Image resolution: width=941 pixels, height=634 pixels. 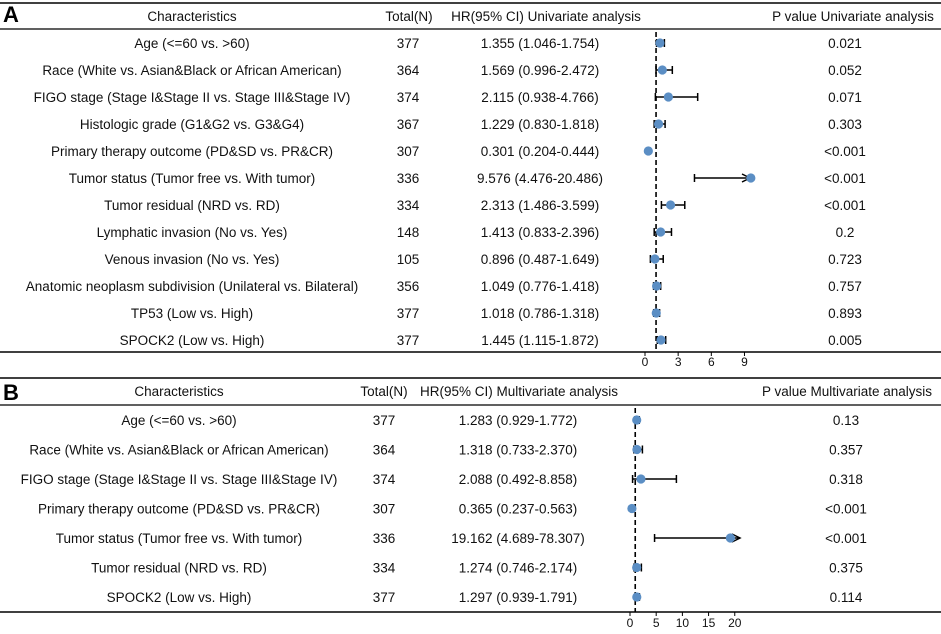 I want to click on panel-a-row-3-p-value: 0.071, so click(x=845, y=97).